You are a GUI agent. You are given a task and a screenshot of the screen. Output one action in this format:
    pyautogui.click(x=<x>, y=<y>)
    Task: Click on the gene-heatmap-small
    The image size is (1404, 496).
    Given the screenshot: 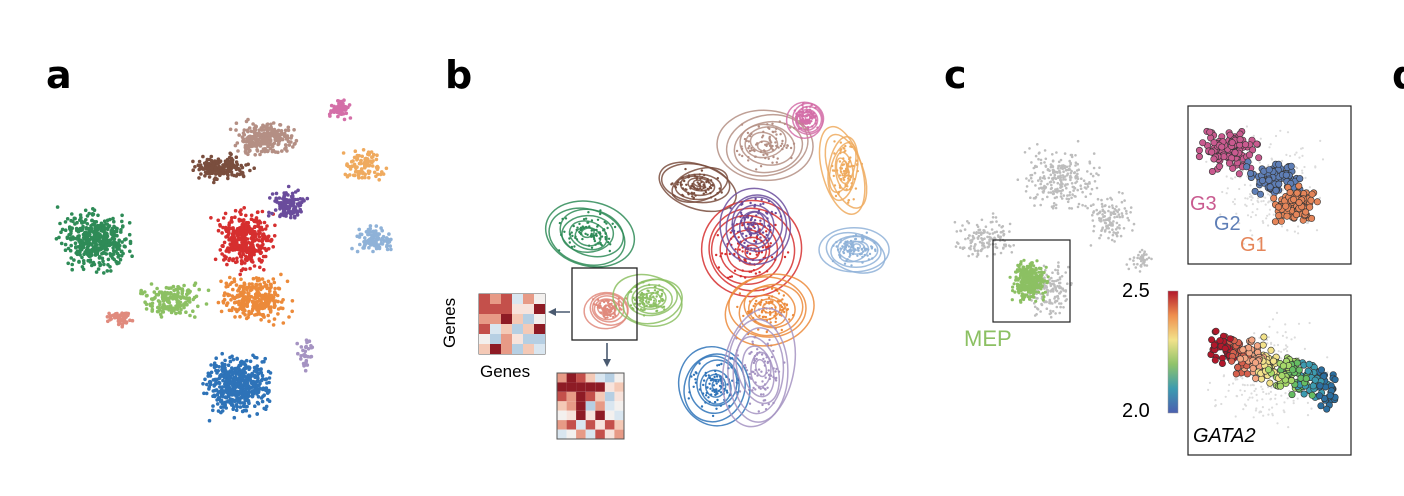 What is the action you would take?
    pyautogui.click(x=512, y=324)
    